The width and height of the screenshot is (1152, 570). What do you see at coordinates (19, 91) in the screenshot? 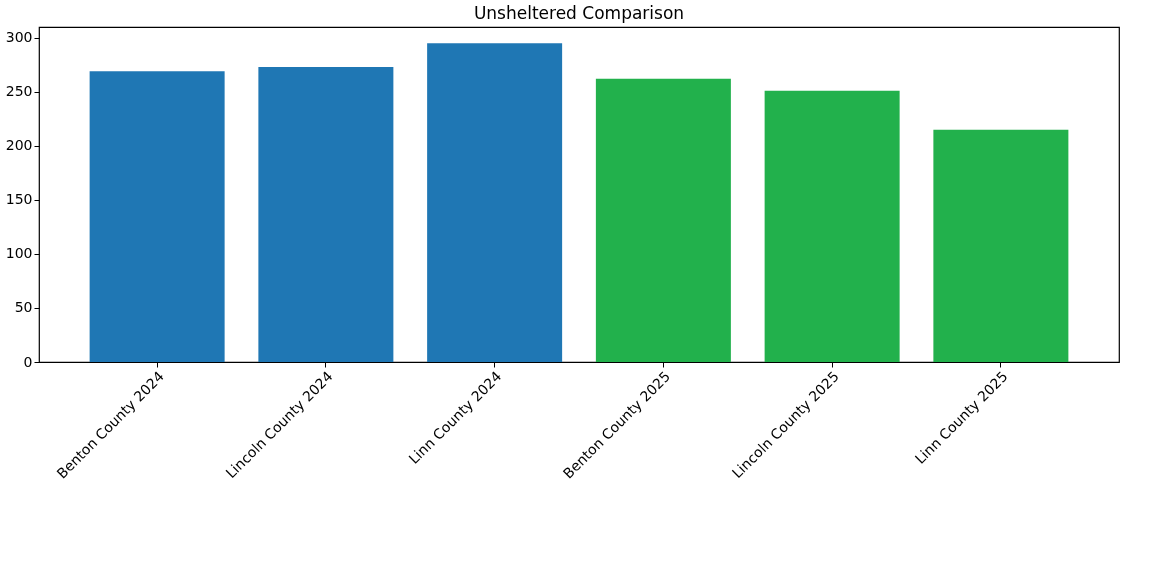
I see `y-tick-label: 250` at bounding box center [19, 91].